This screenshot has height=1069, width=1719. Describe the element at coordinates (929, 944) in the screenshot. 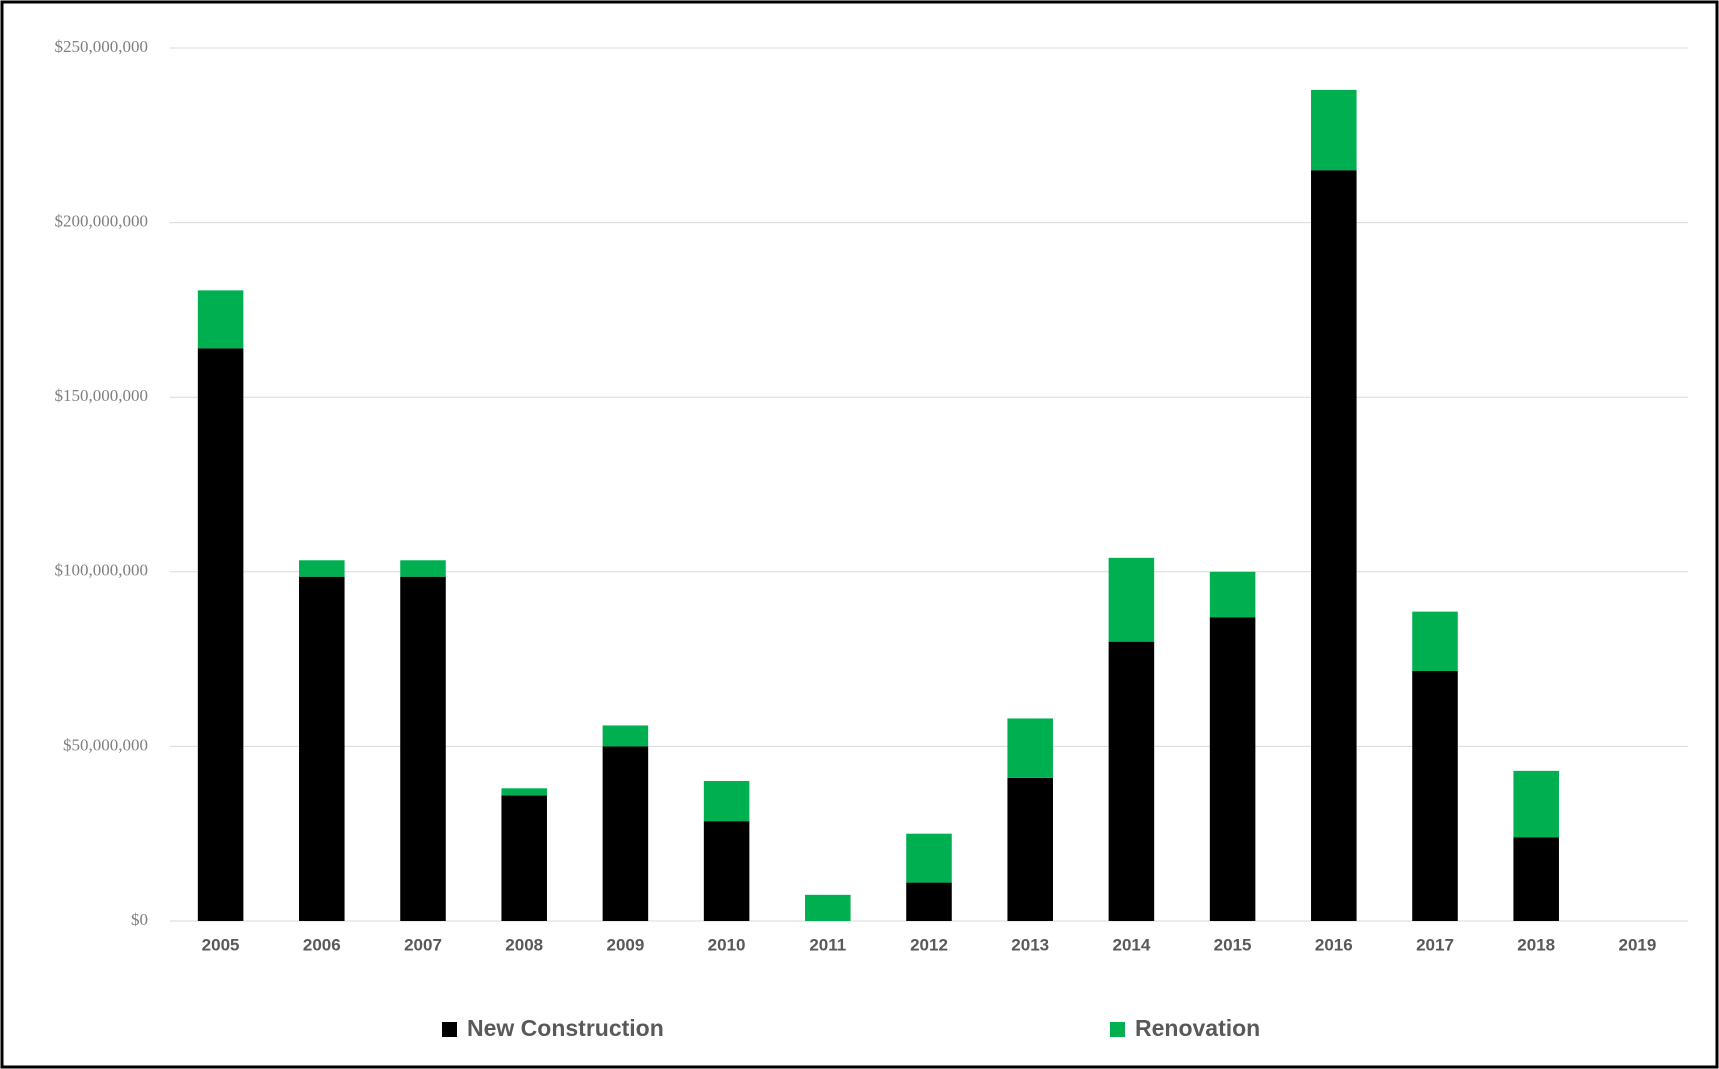

I see `x-tick-label: 2012` at that location.